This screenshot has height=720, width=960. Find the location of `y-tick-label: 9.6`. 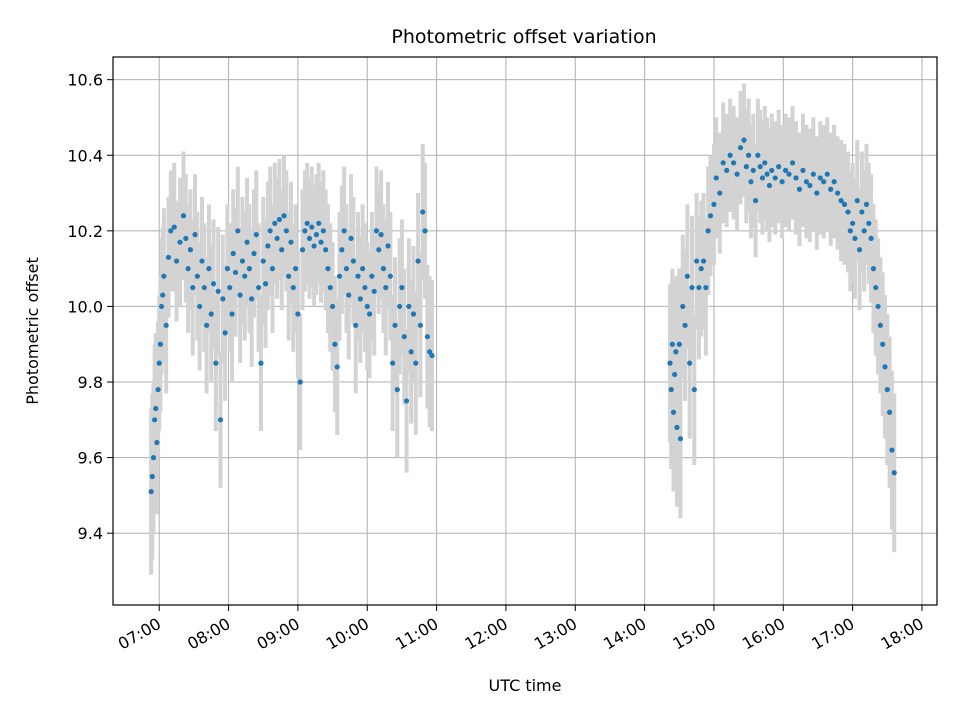

y-tick-label: 9.6 is located at coordinates (90, 458).